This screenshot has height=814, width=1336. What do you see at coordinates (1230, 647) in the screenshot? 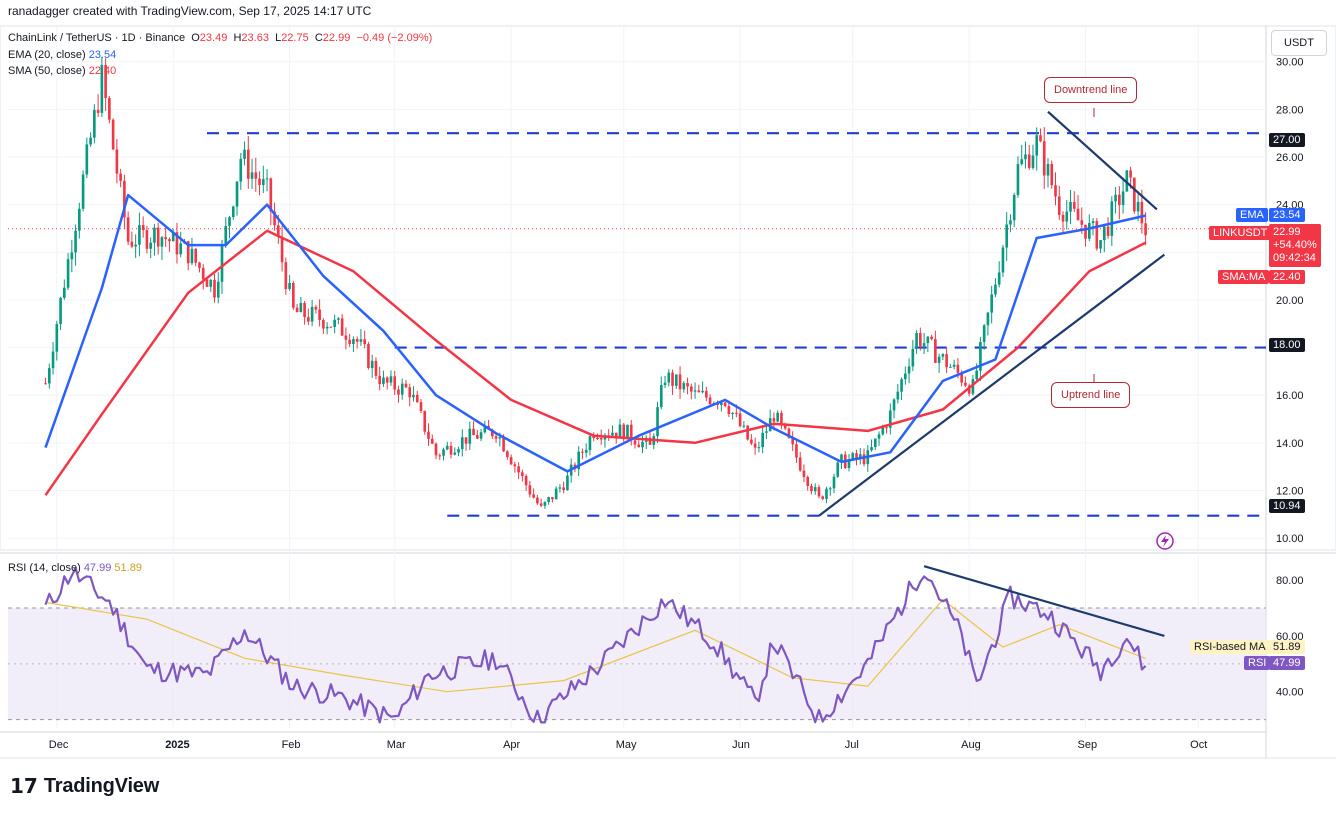
I see `rsi-ma-name-tag: RSI-based MA` at bounding box center [1230, 647].